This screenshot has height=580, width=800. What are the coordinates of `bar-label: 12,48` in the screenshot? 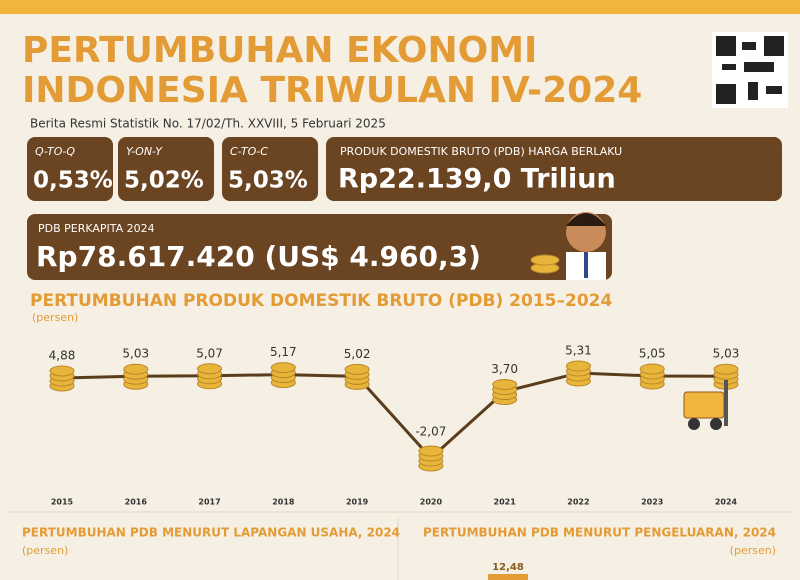 It's located at (508, 567).